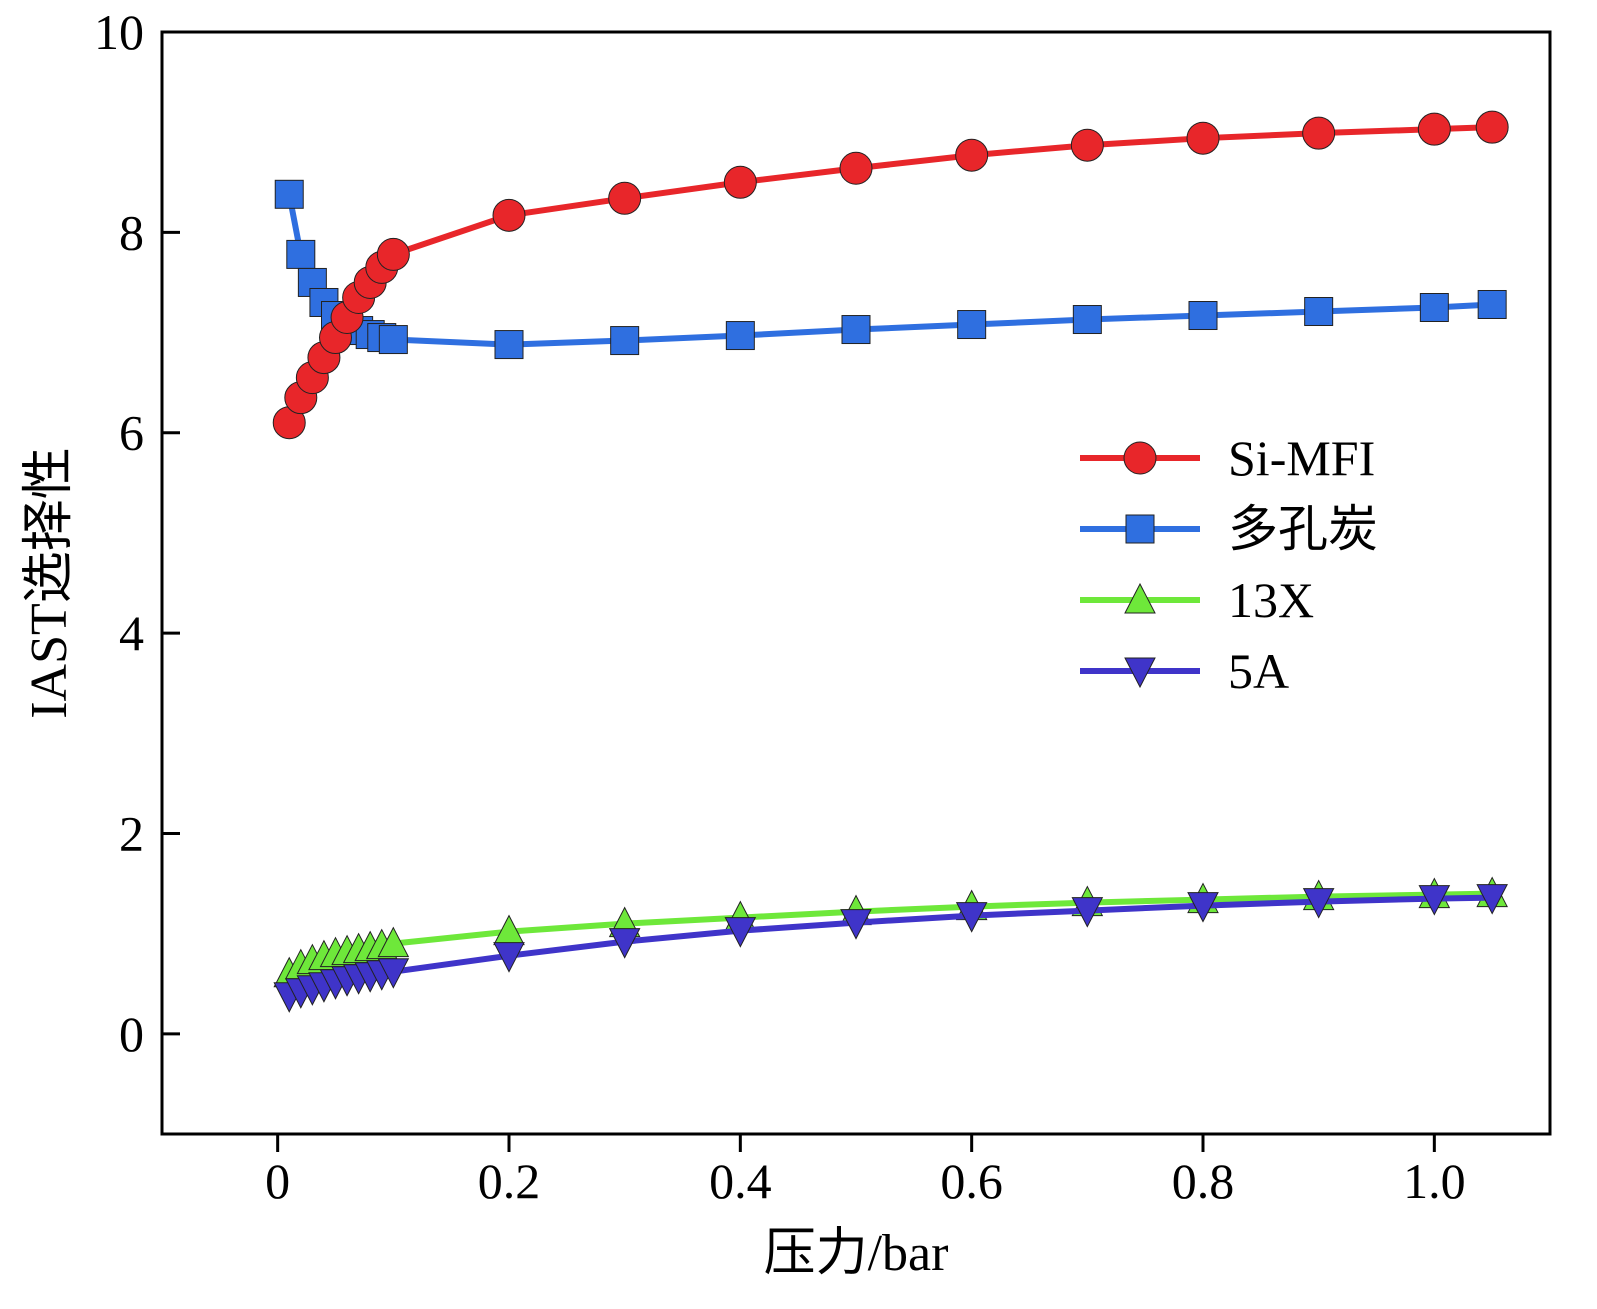 This screenshot has width=1597, height=1309. Describe the element at coordinates (131, 1034) in the screenshot. I see `y-tick-label: 0` at that location.